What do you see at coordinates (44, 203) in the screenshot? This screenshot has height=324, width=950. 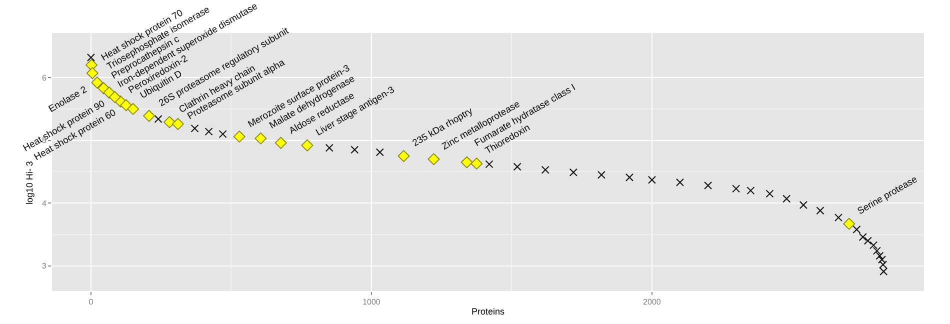 I see `y-tick-label: 4` at bounding box center [44, 203].